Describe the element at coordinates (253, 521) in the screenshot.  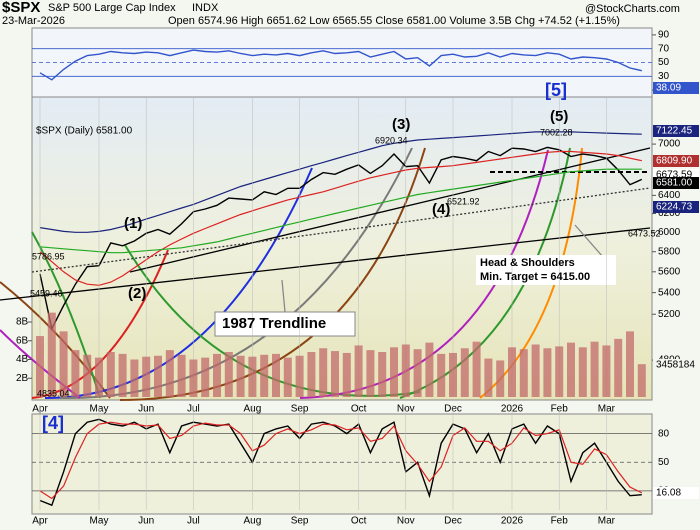
I see `x-tick-label: Aug` at that location.